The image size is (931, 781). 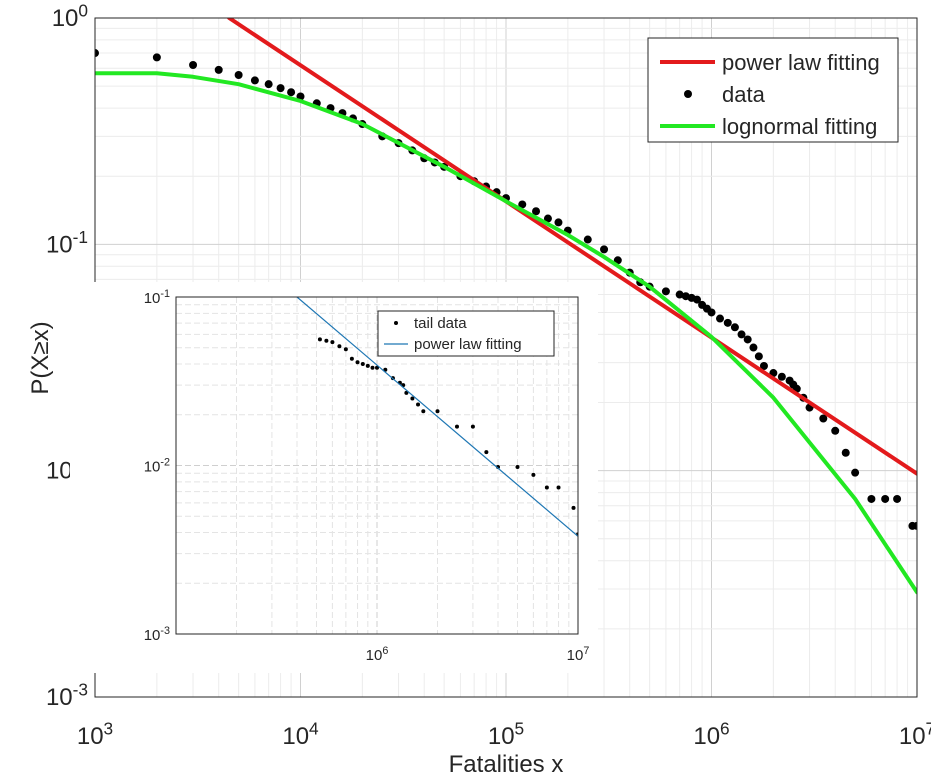 I want to click on inset-x-tick-label: 10⁶, so click(x=377, y=654).